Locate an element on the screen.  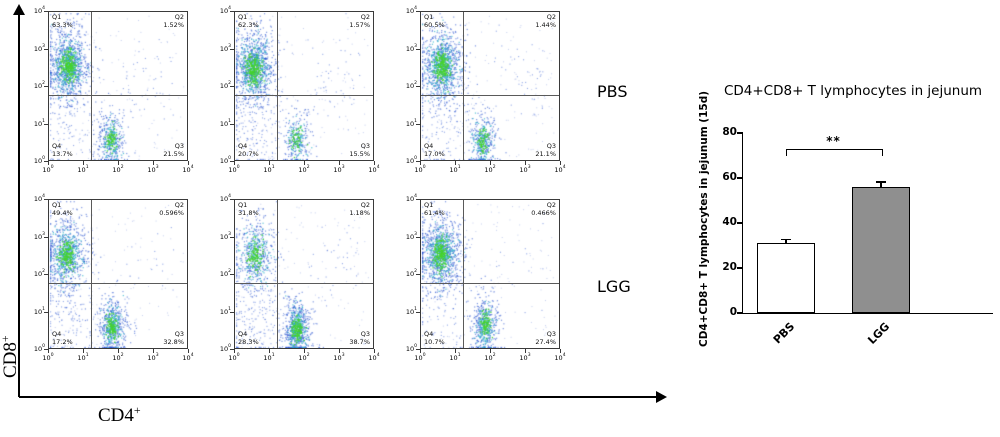
bar-chart-y-tick-label: 0 is located at coordinates (733, 312).